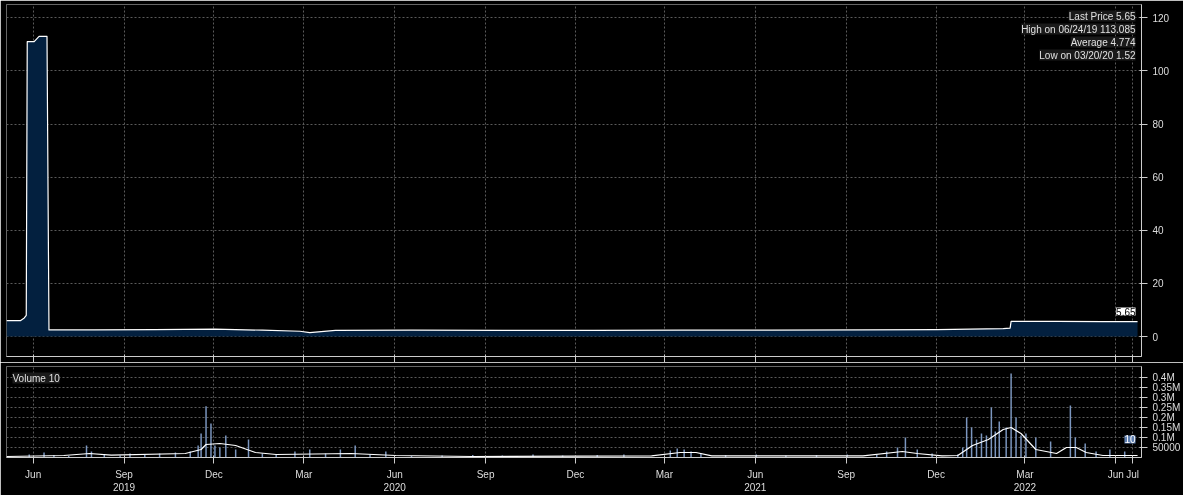  I want to click on x-tick-label: Jun 2020, so click(395, 480).